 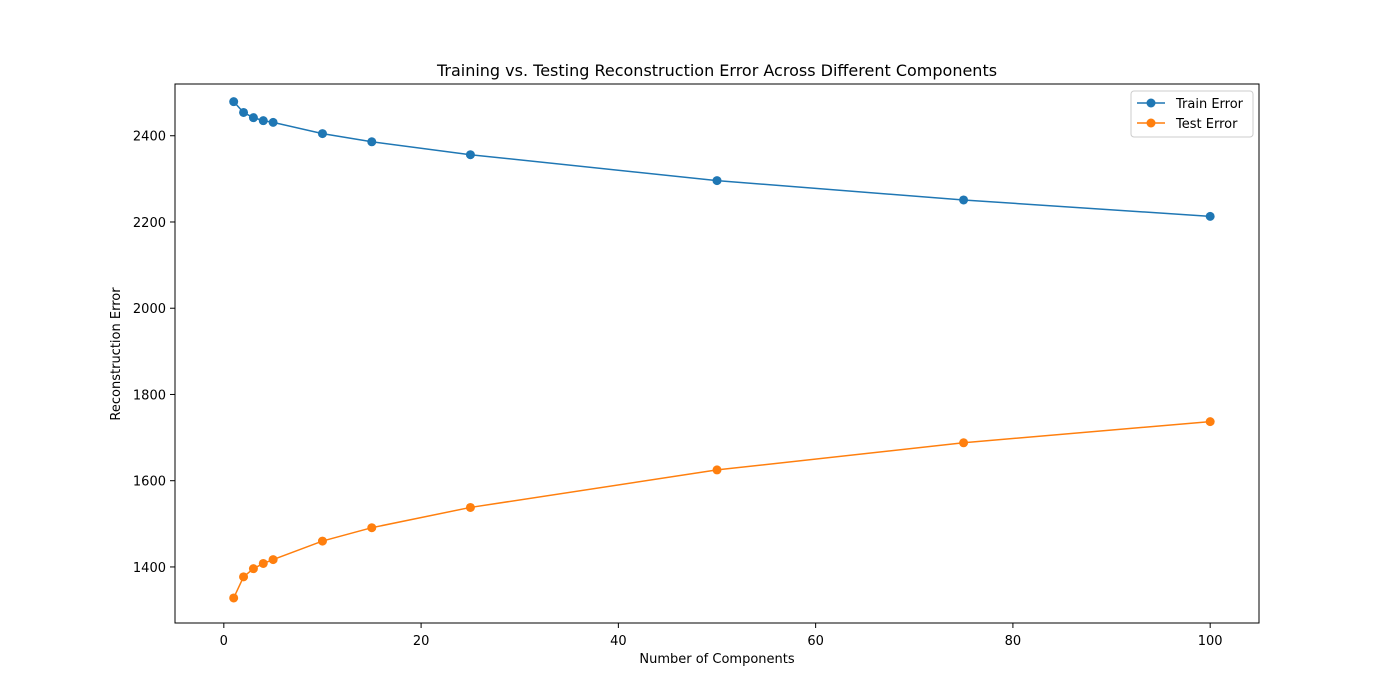 I want to click on y-tick-label: 1400, so click(x=149, y=568).